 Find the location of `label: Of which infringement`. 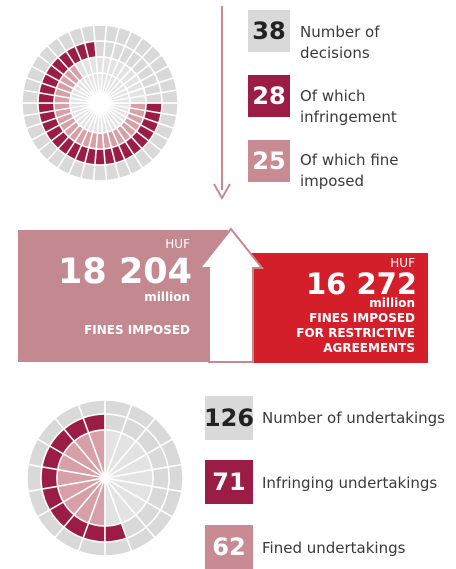

label: Of which infringement is located at coordinates (348, 106).